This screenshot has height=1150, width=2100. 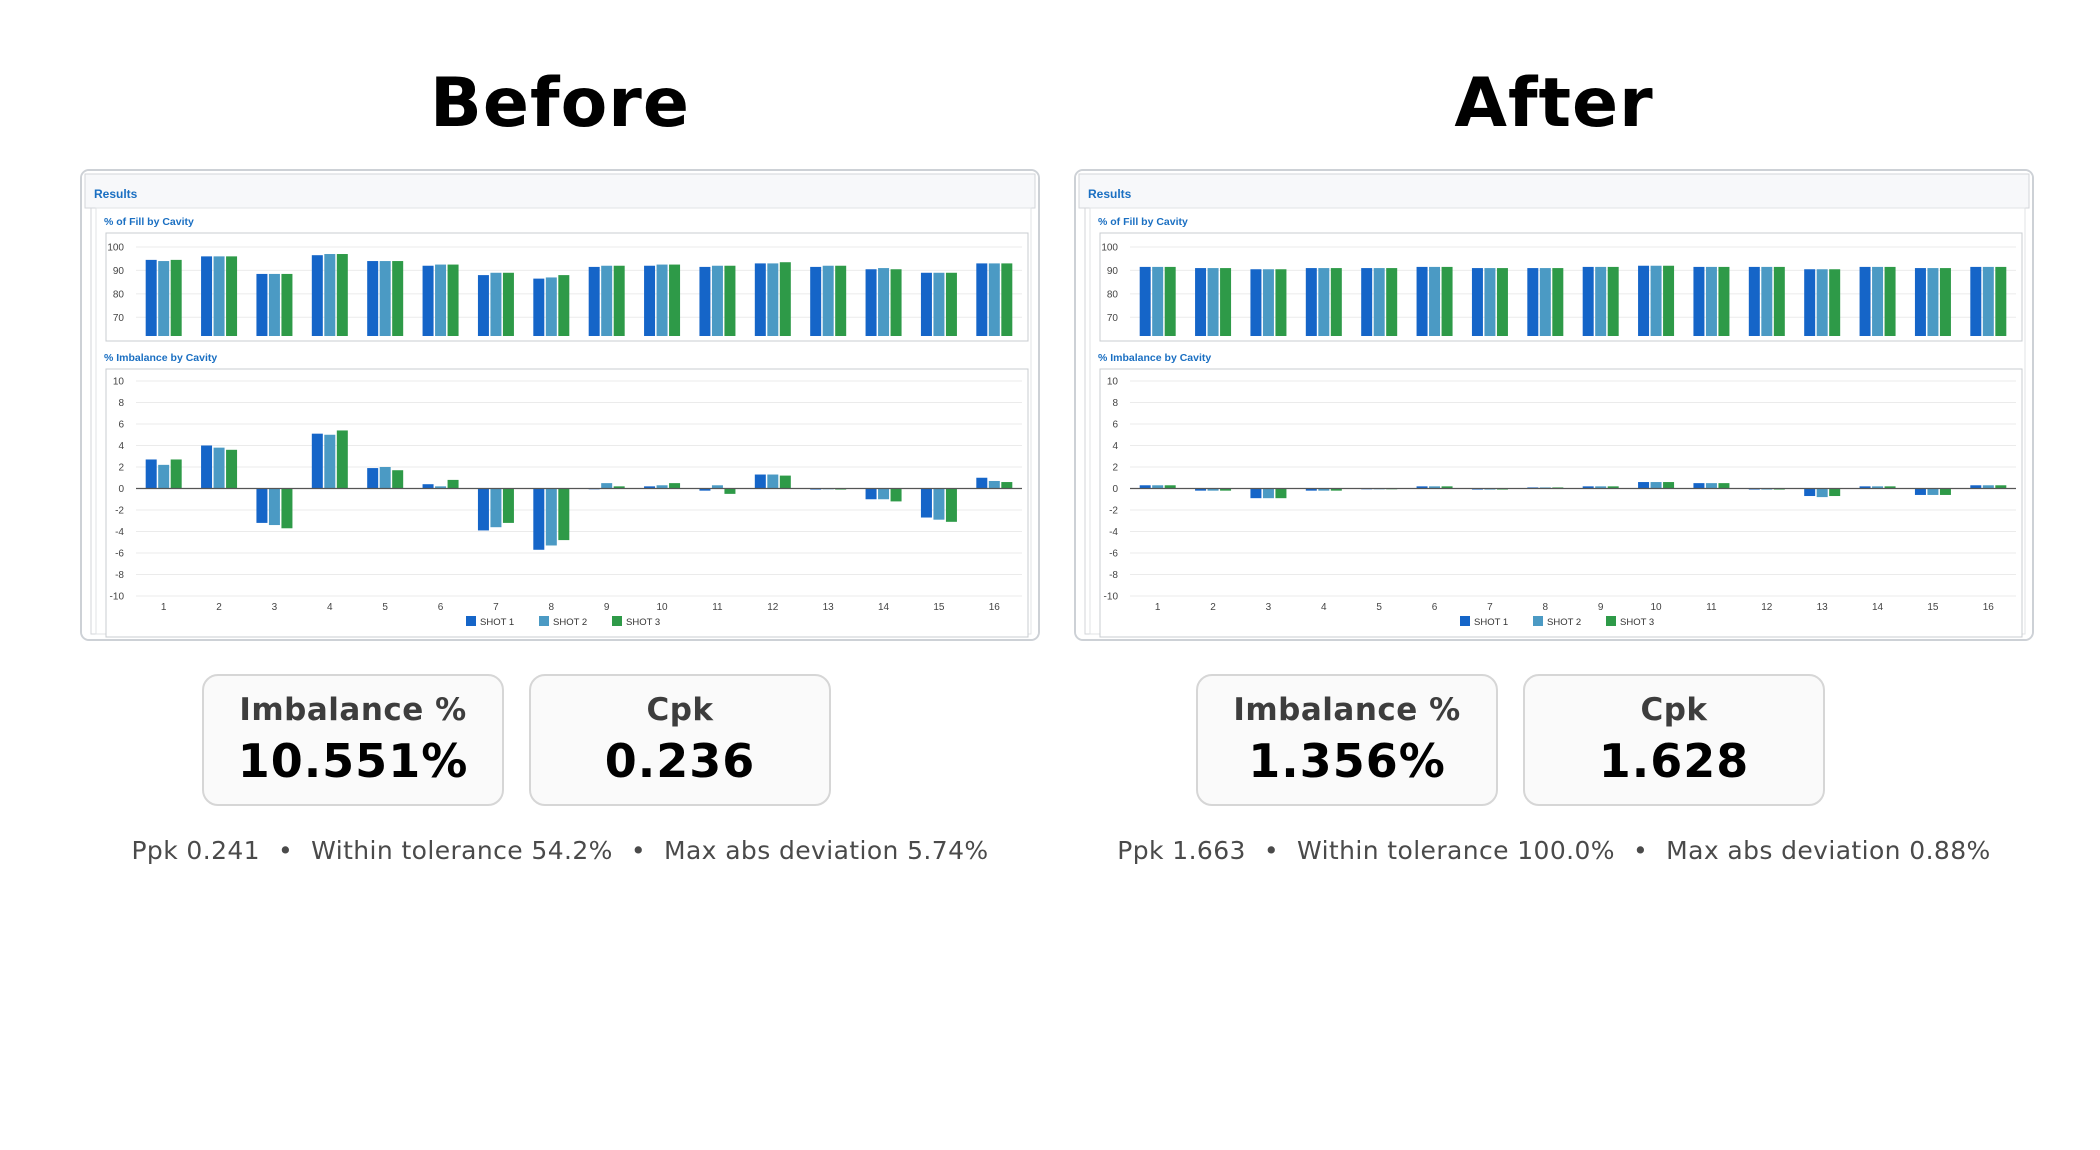 I want to click on x-tick-label: 10, so click(x=663, y=607).